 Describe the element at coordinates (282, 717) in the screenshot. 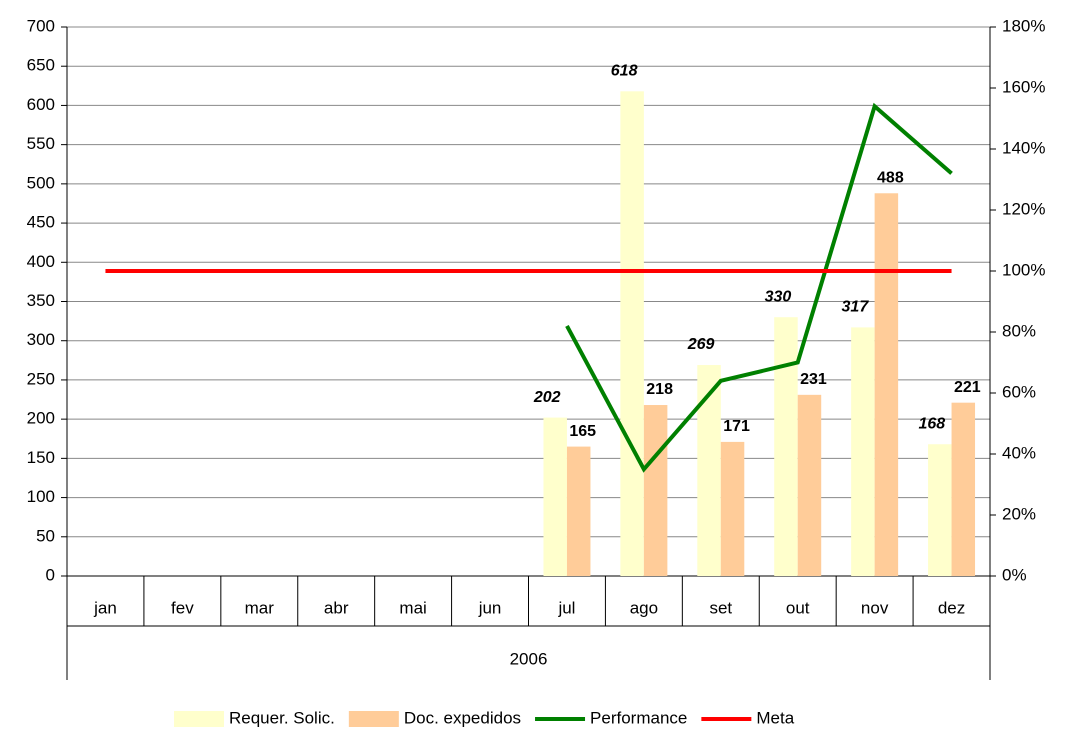

I see `legend-label: Requer. Solic.` at that location.